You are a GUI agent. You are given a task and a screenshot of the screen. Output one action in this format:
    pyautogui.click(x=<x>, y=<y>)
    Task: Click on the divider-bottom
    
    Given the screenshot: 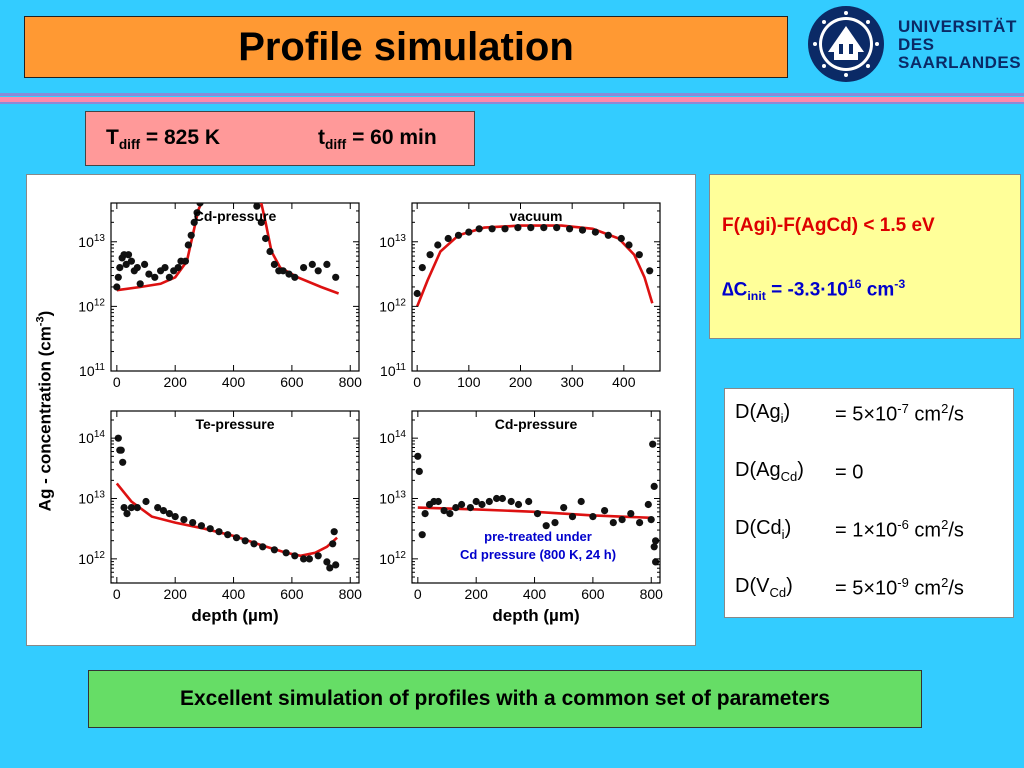 What is the action you would take?
    pyautogui.click(x=512, y=103)
    